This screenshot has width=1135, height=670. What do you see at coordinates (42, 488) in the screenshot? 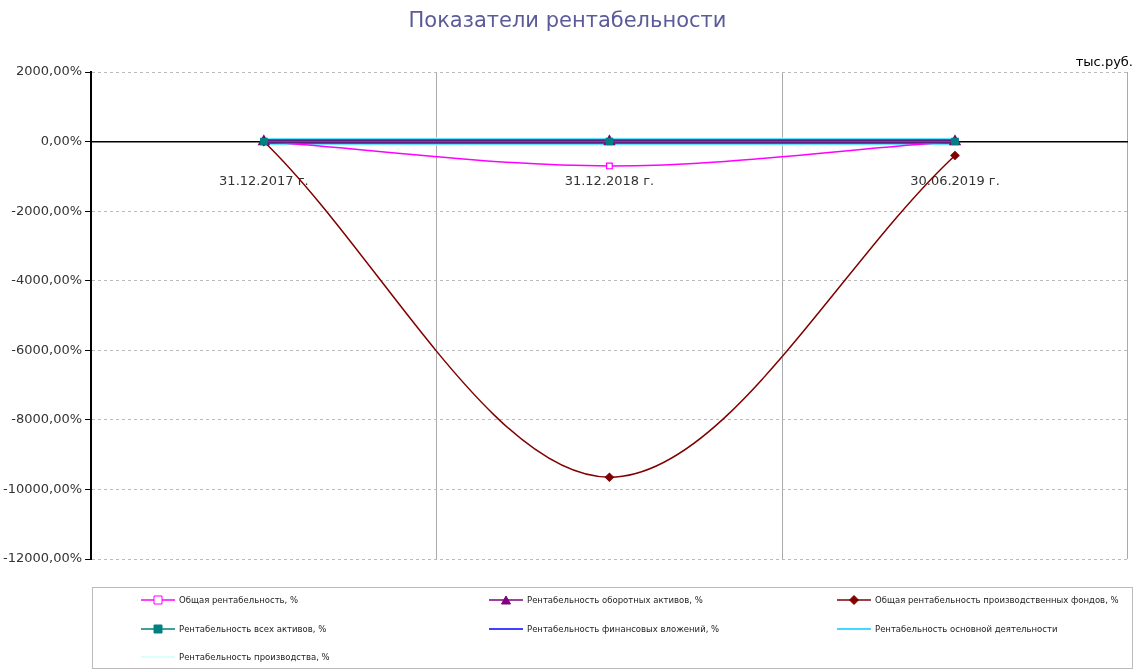
I see `y-tick-label: -10000,00%` at bounding box center [42, 488].